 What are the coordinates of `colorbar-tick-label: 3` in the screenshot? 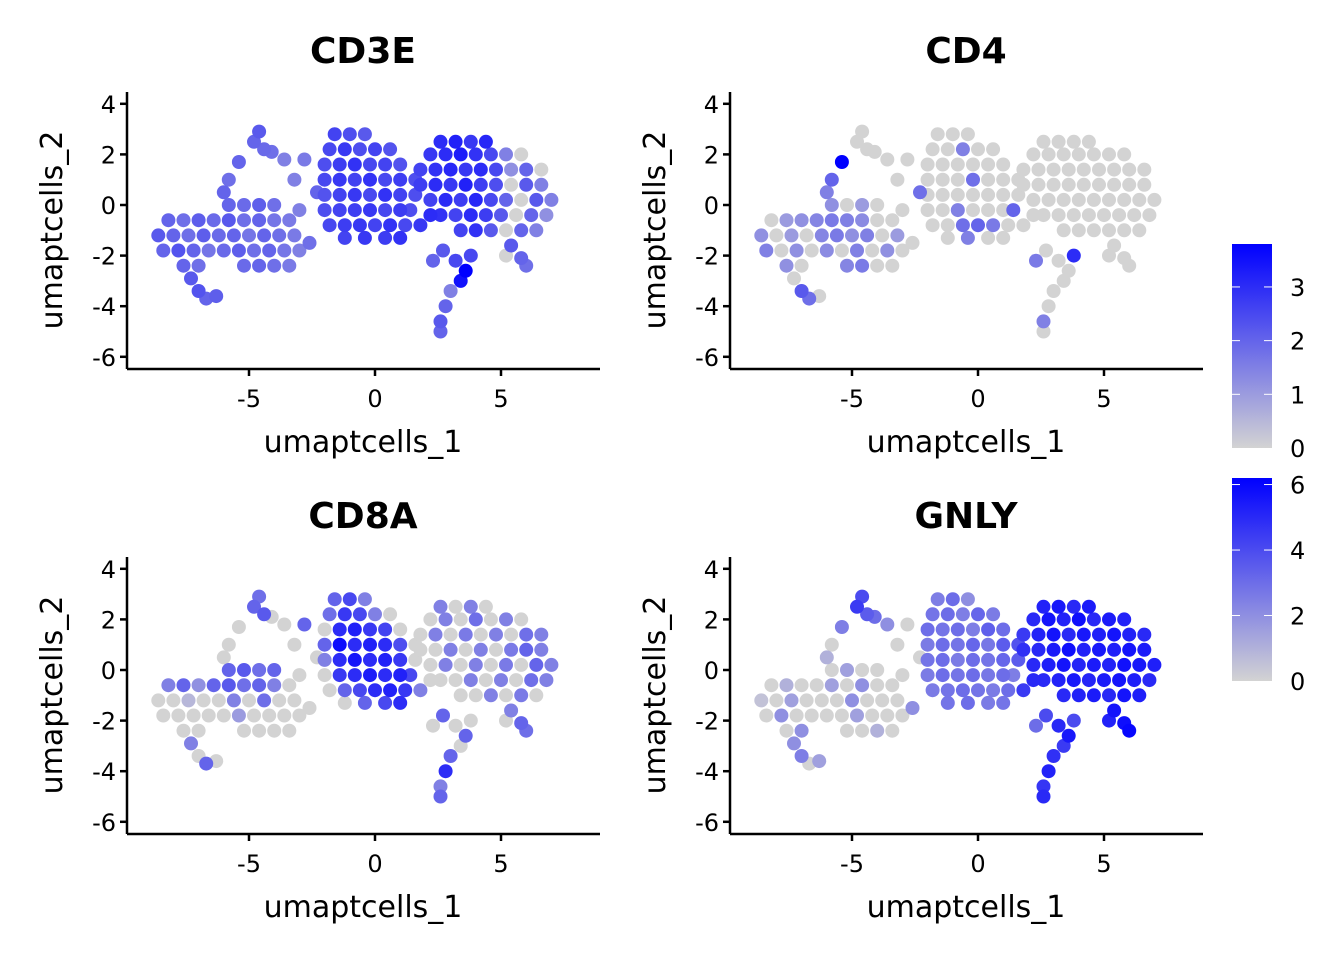 It's located at (1297, 288).